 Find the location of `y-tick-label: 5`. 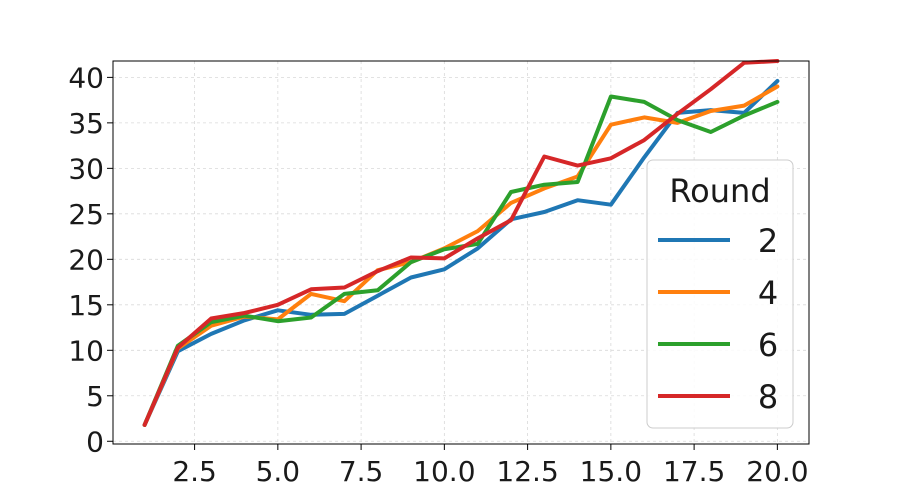

y-tick-label: 5 is located at coordinates (95, 396).